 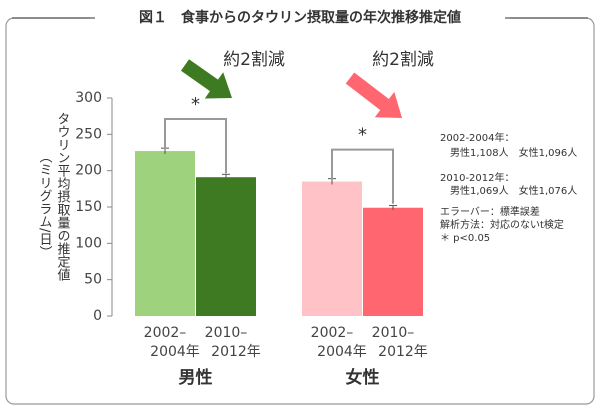 What do you see at coordinates (97, 316) in the screenshot?
I see `y-tick-label: 0` at bounding box center [97, 316].